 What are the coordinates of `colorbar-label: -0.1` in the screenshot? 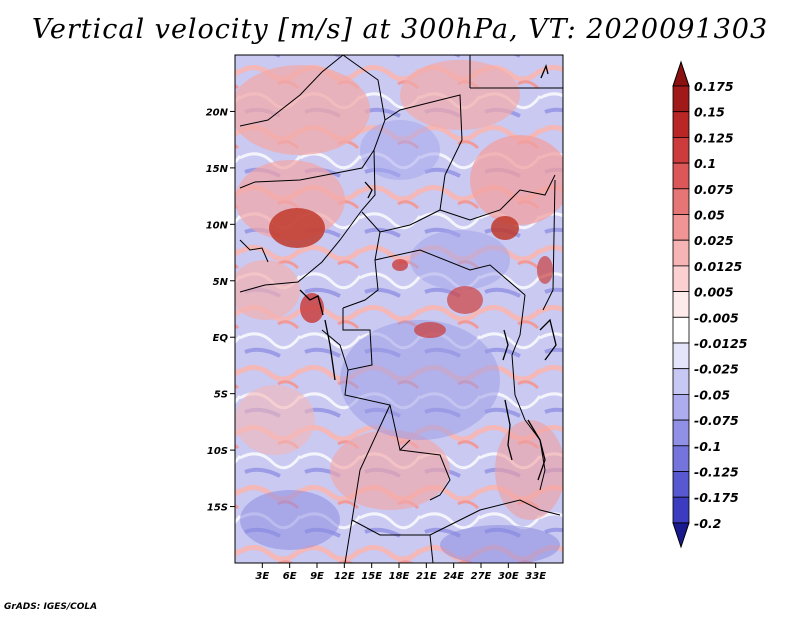 It's located at (707, 446).